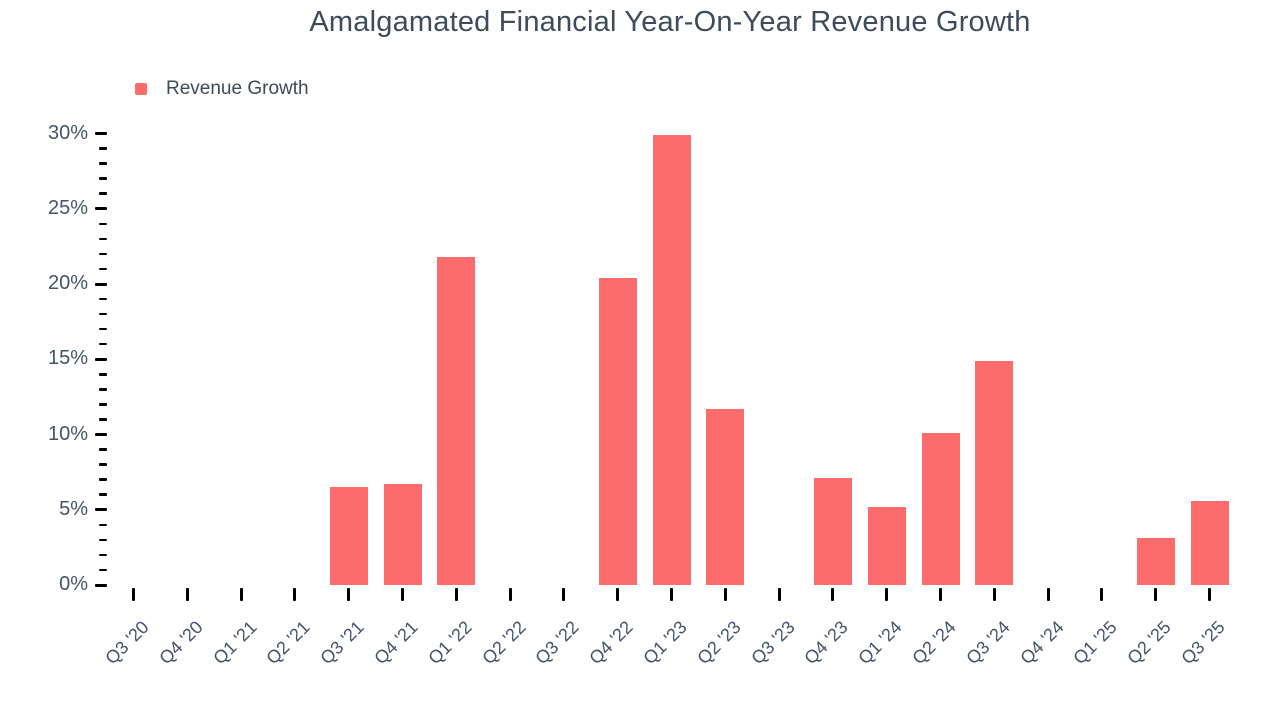 Image resolution: width=1280 pixels, height=720 pixels. Describe the element at coordinates (141, 89) in the screenshot. I see `legend-marker-icon` at that location.